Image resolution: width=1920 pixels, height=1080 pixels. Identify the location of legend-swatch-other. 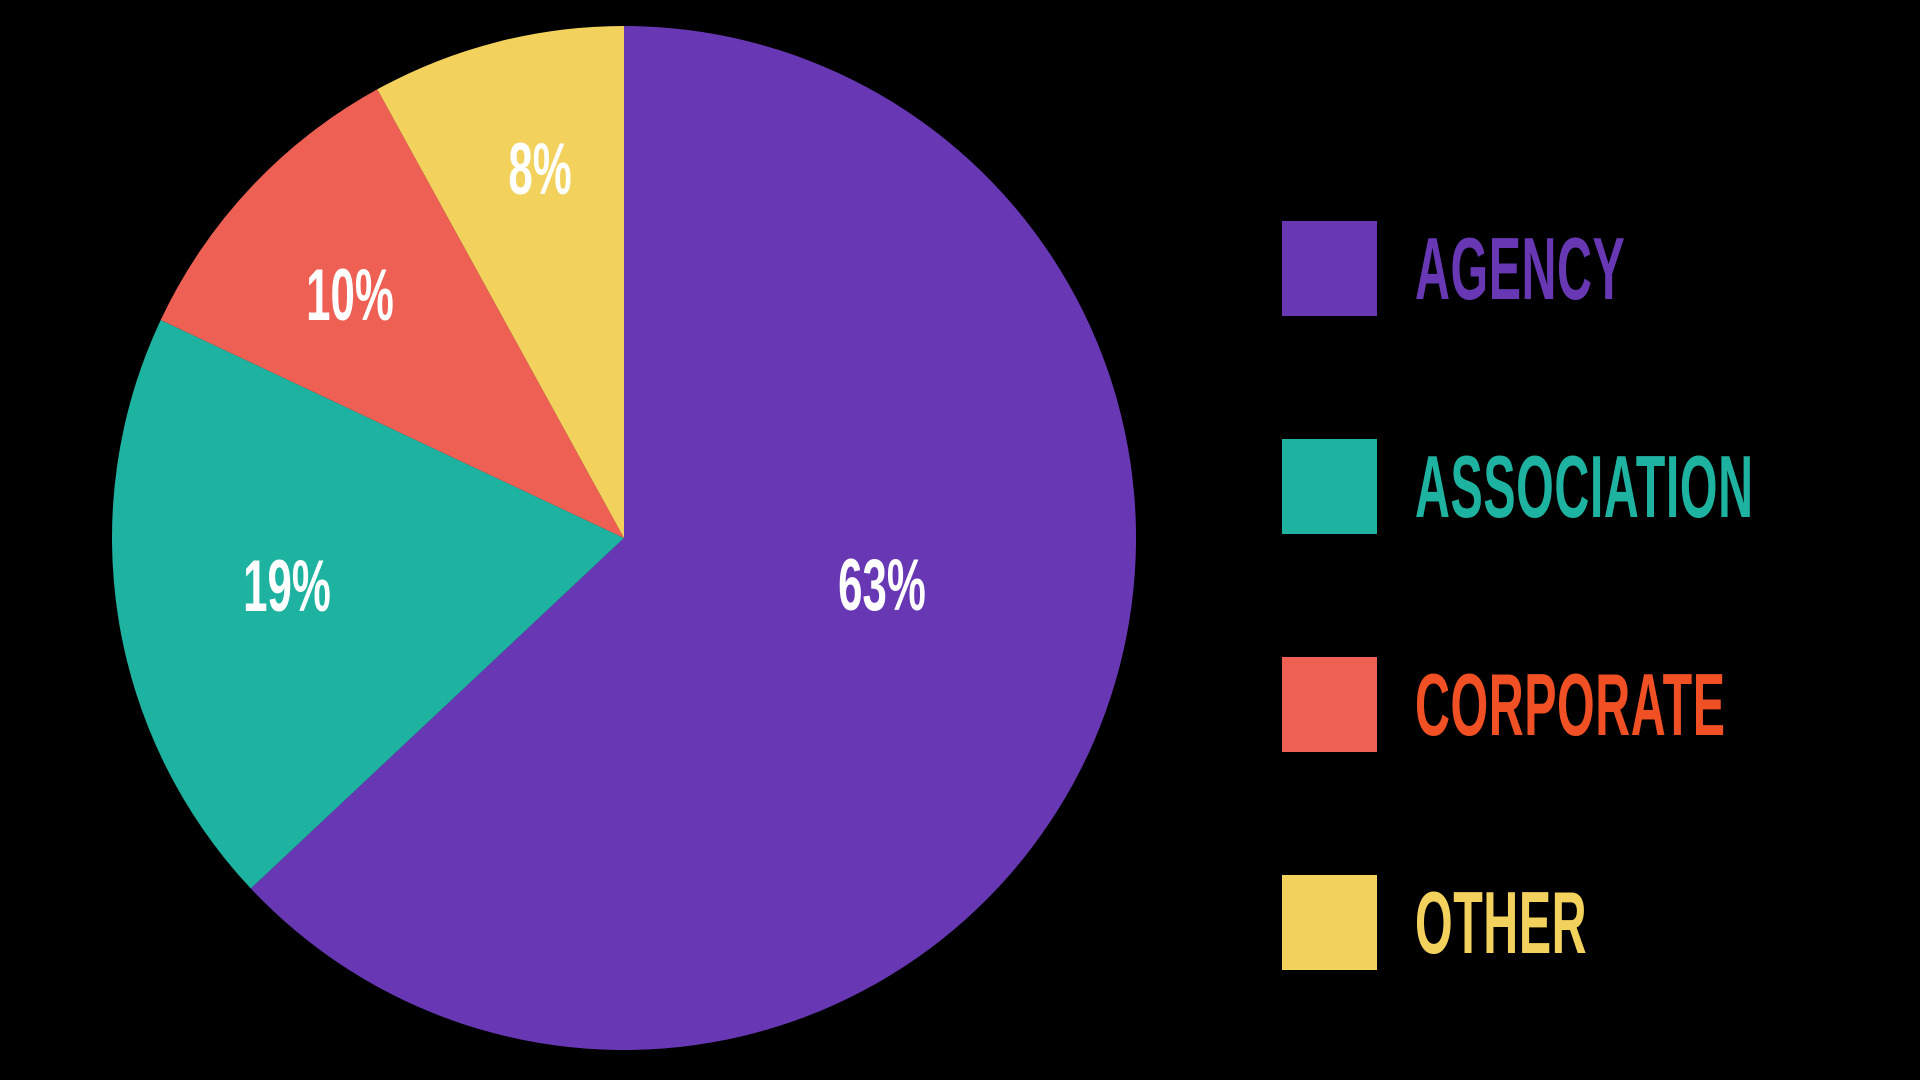
(1329, 922).